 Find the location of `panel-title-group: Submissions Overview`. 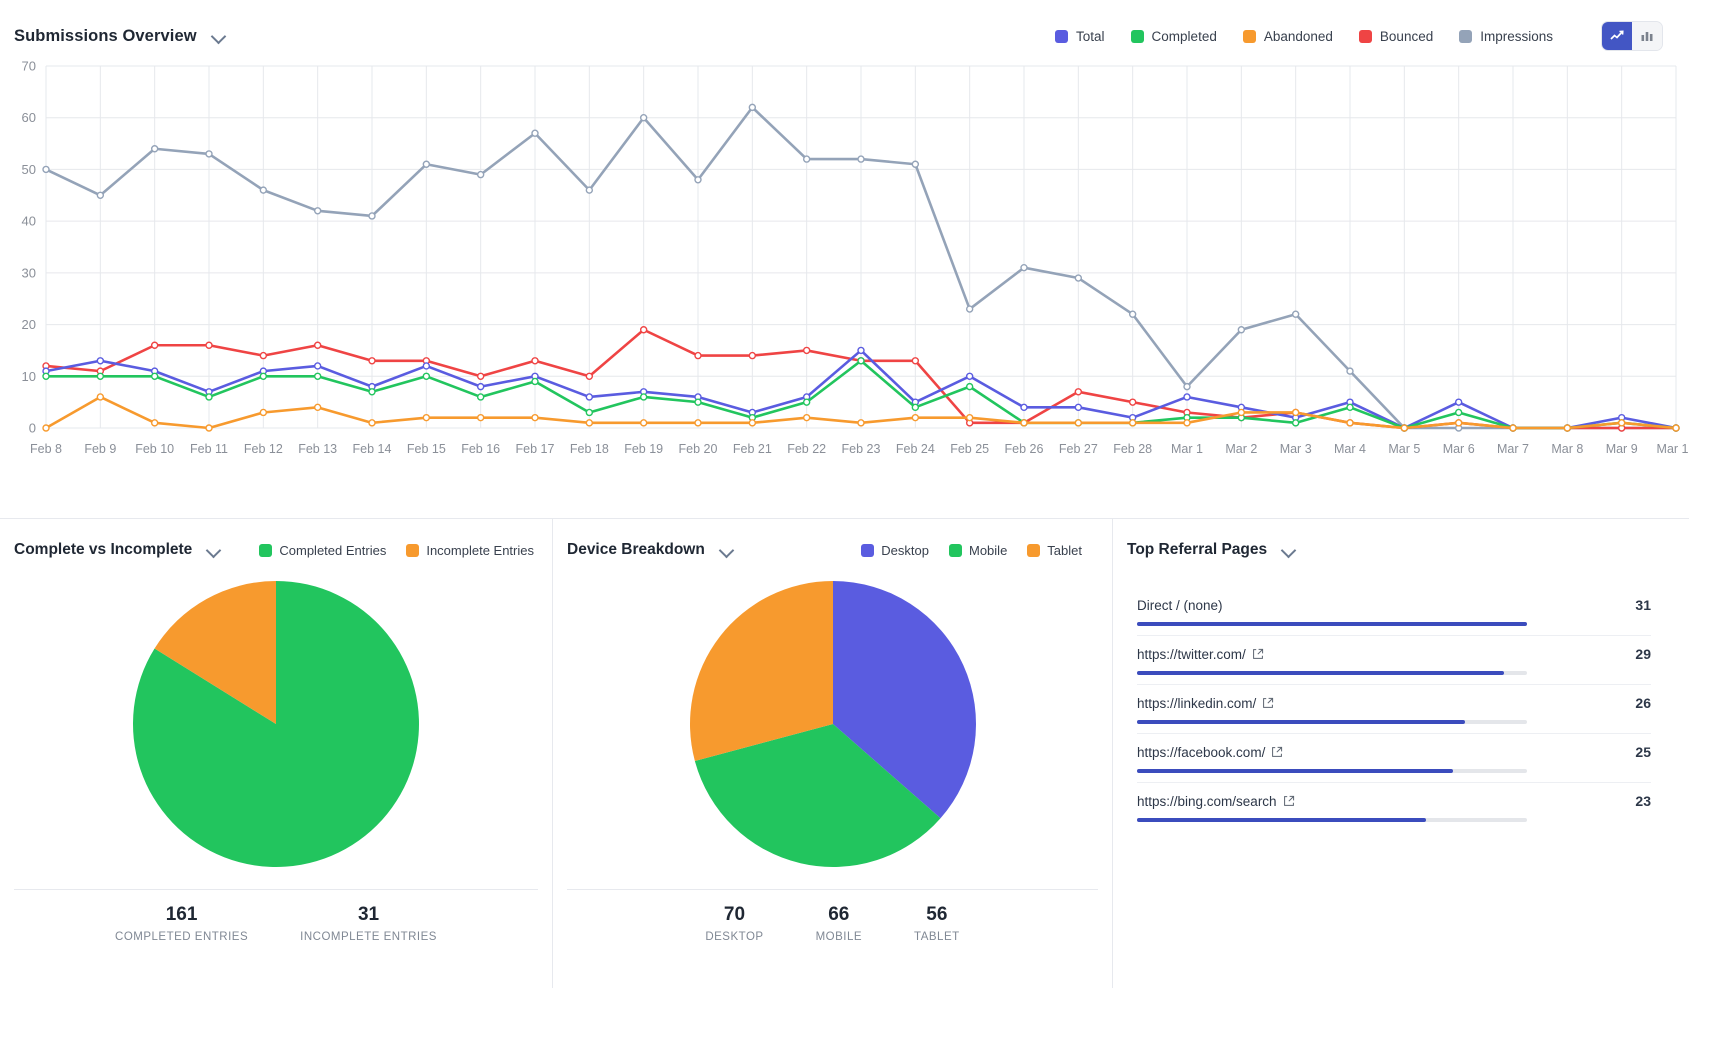

panel-title-group: Submissions Overview is located at coordinates (120, 36).